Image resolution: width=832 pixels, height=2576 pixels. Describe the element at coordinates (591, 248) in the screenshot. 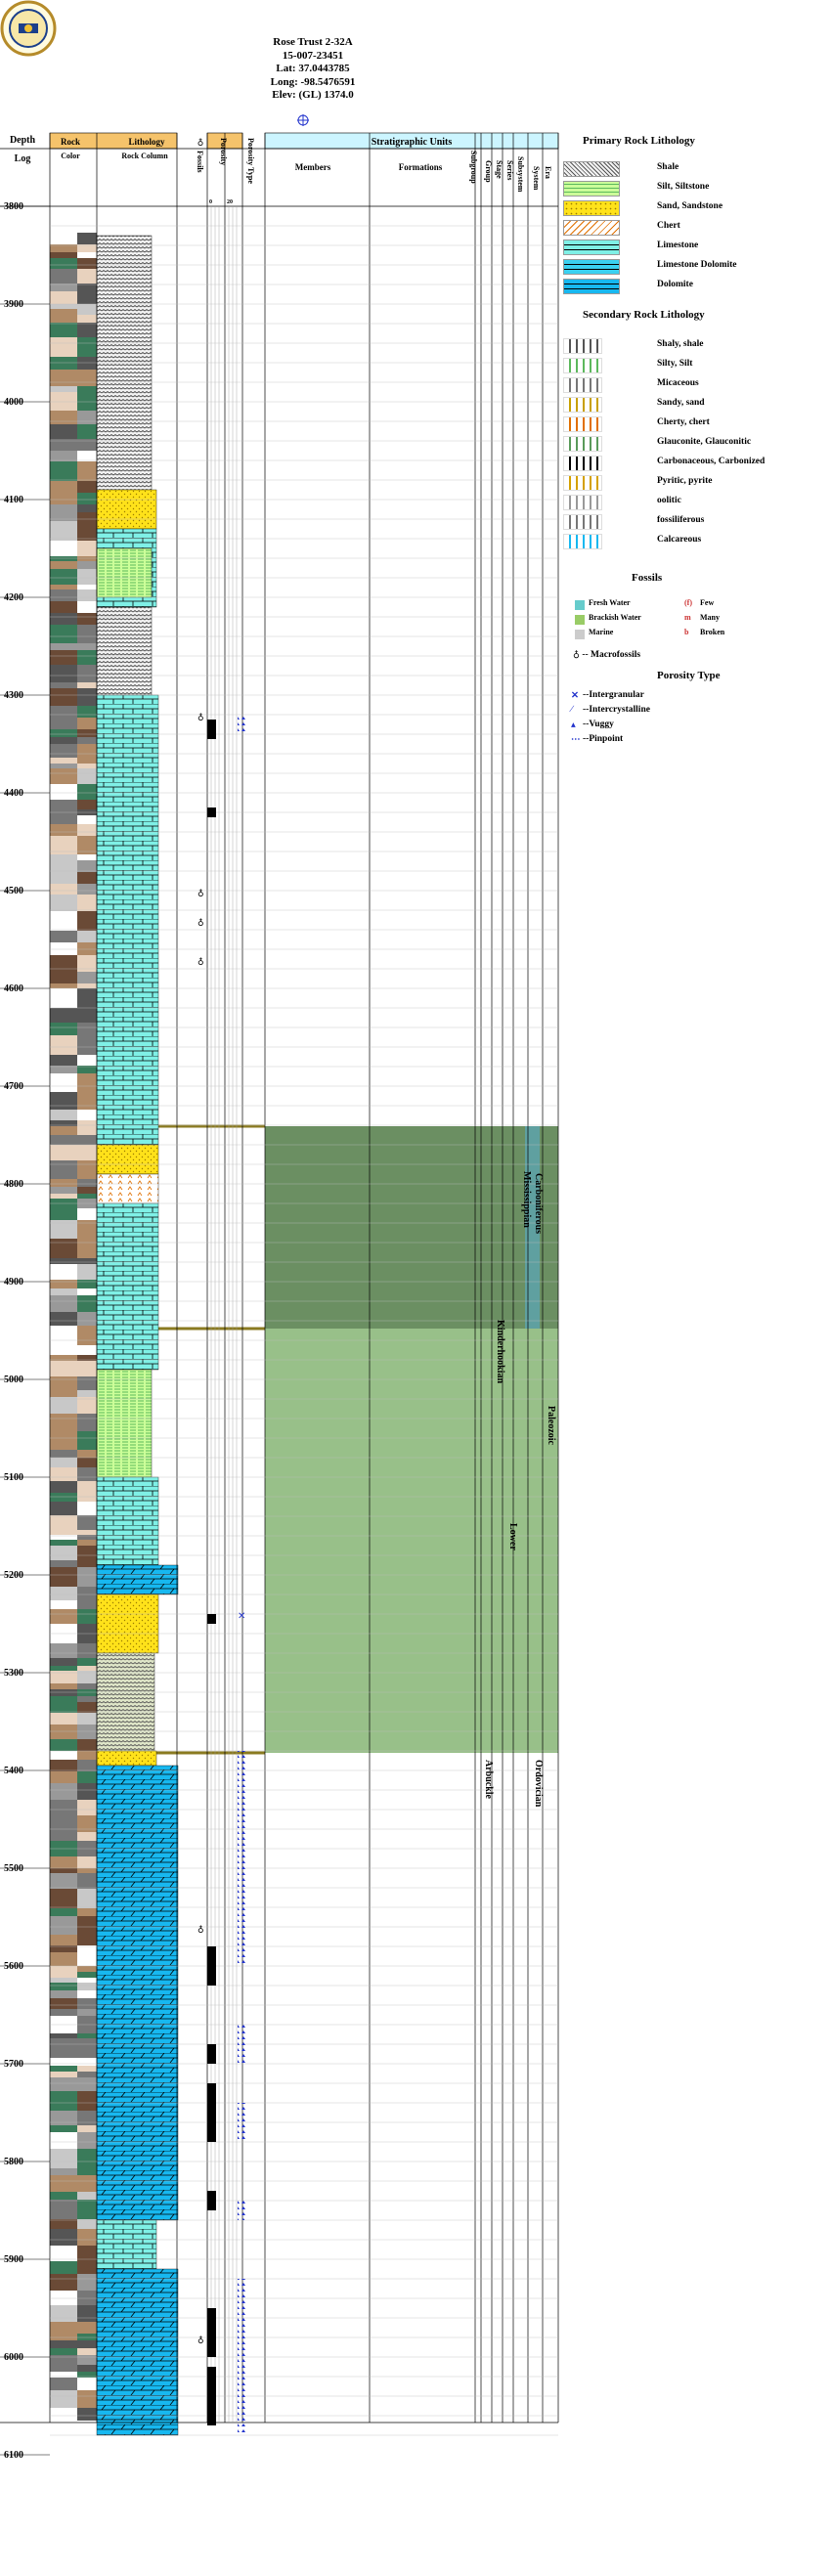

I see `legend-swatch-limestone` at that location.